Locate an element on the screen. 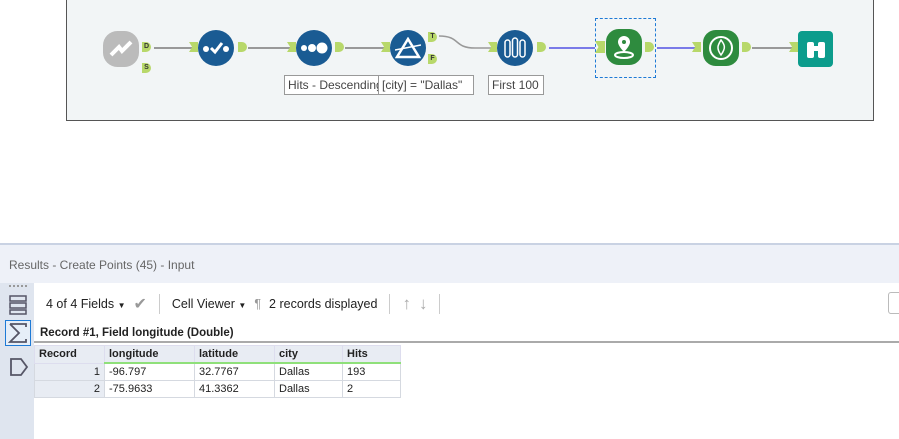 The width and height of the screenshot is (899, 439). map-pin-icon is located at coordinates (624, 47).